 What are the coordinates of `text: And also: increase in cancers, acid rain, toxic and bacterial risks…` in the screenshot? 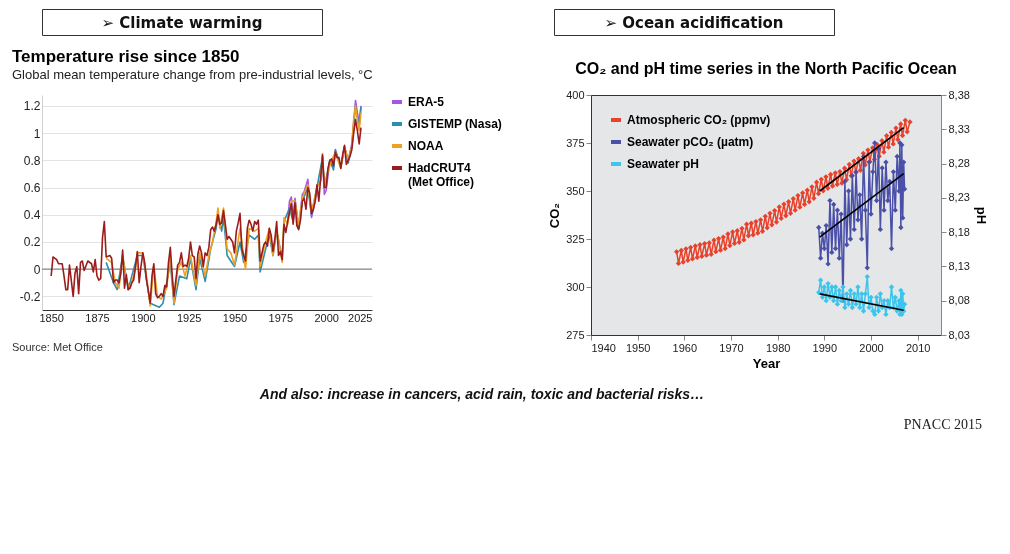 It's located at (481, 394).